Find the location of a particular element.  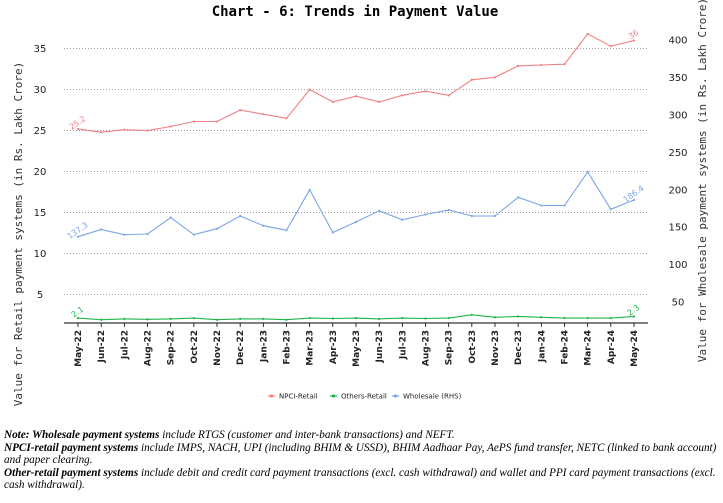

x-tick-label: Apr-24 is located at coordinates (612, 347).